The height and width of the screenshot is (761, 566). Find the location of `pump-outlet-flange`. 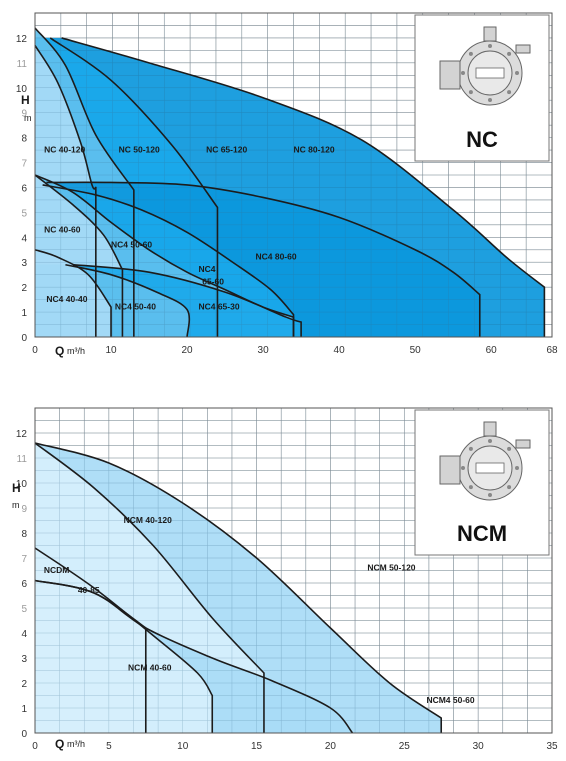

pump-outlet-flange is located at coordinates (523, 49).